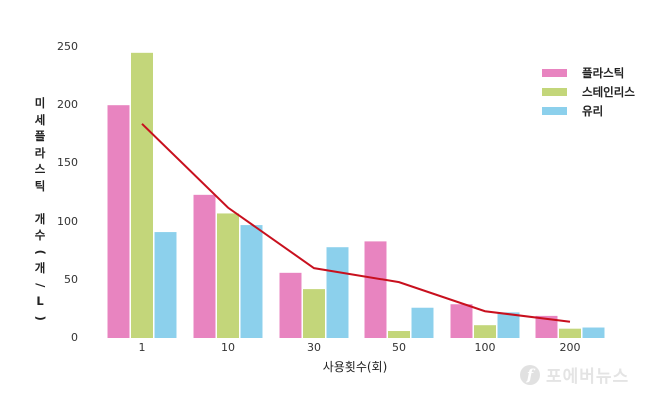  Describe the element at coordinates (67, 105) in the screenshot. I see `y-tick-label: 200` at that location.